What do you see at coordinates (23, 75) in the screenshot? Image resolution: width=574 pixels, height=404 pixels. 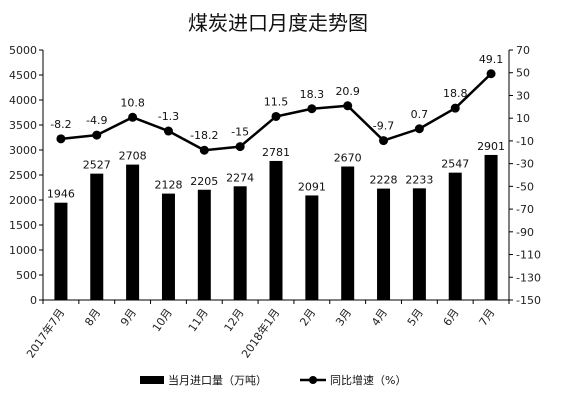 I see `y-left-tick-label: 4500` at bounding box center [23, 75].